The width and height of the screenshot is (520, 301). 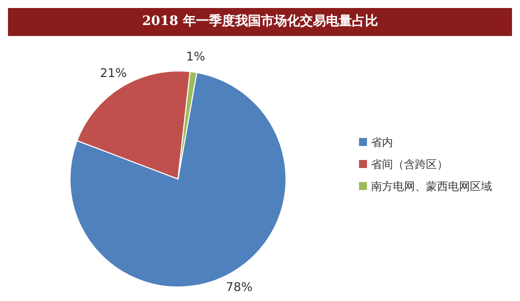 I want to click on legend-label: 南方电网、蒙西电网区域, so click(x=431, y=186).